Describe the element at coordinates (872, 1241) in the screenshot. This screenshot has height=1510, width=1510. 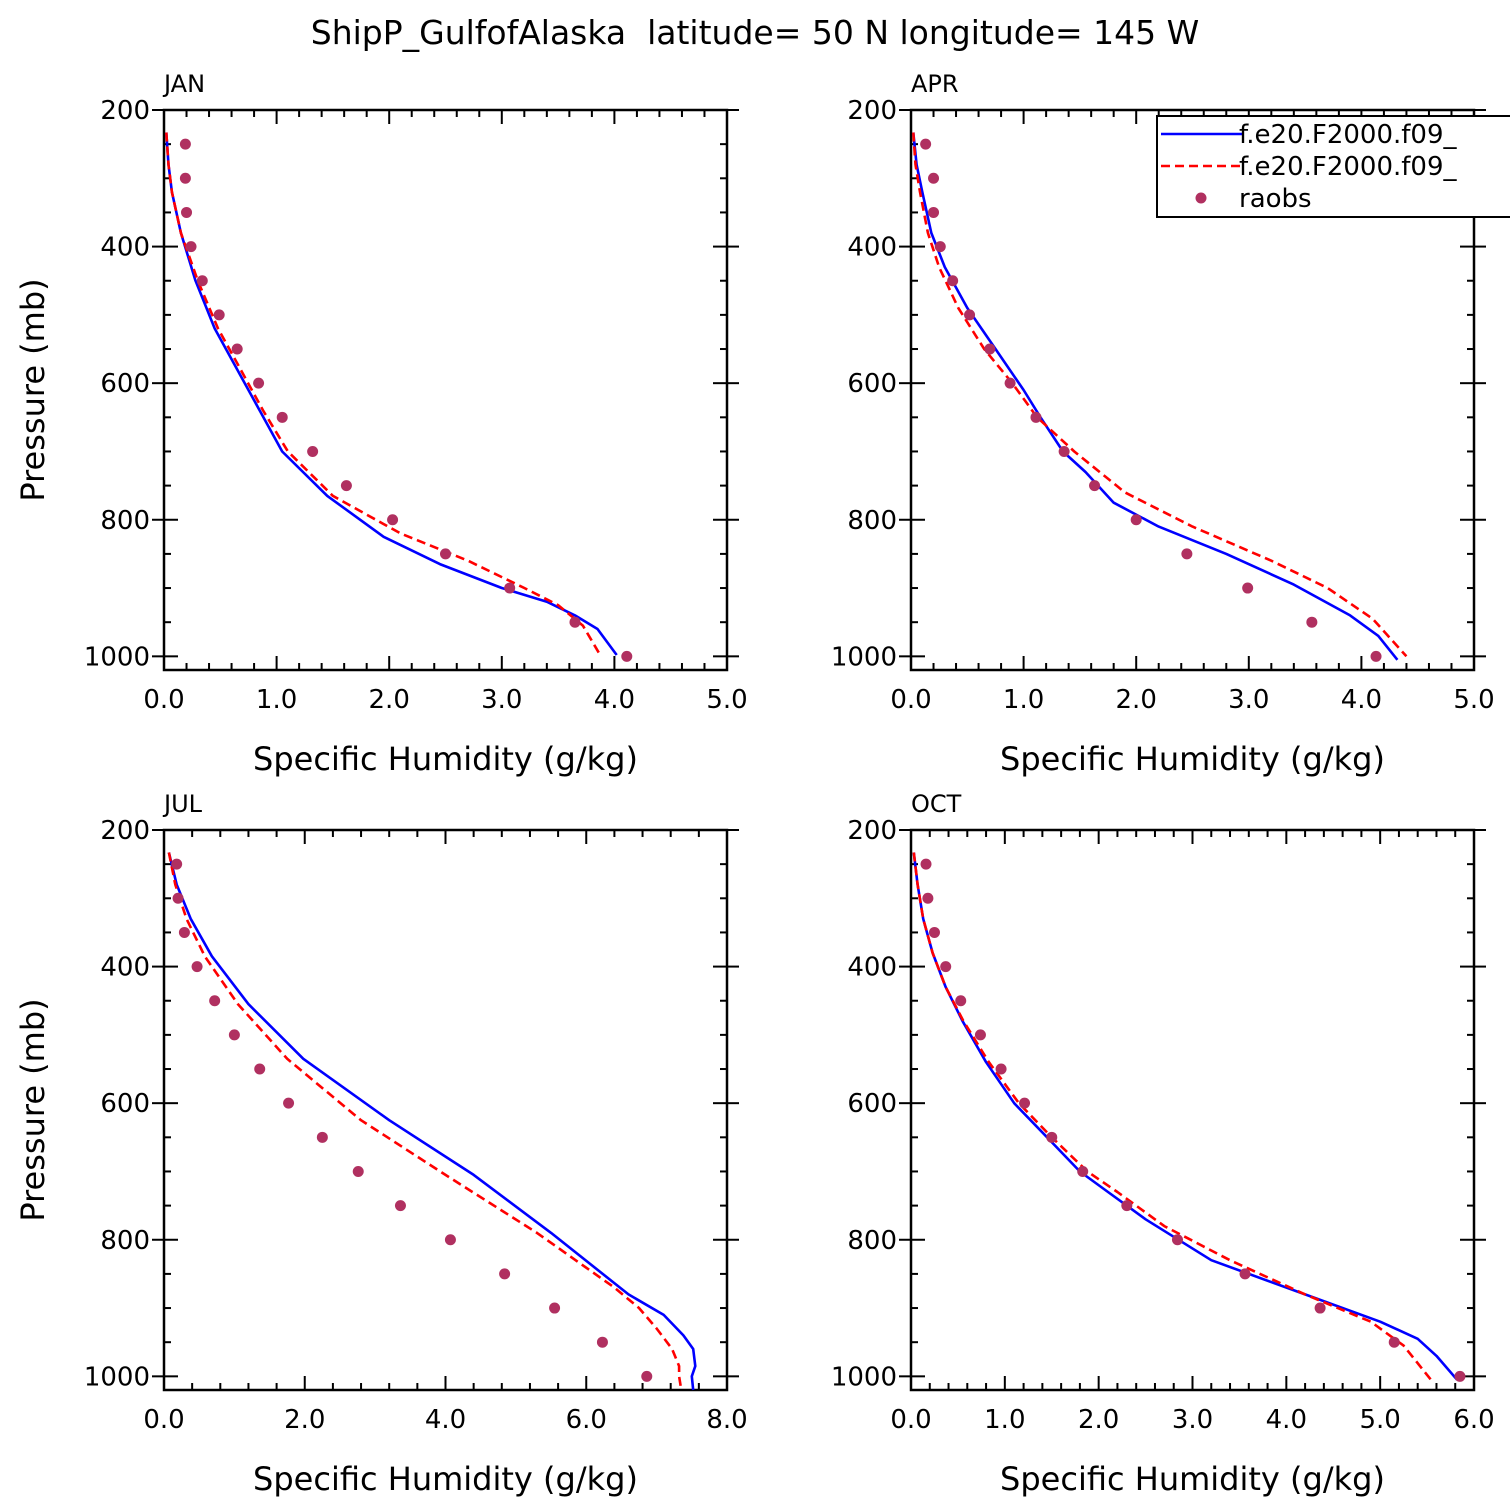
I see `y-tick-label: 800` at that location.